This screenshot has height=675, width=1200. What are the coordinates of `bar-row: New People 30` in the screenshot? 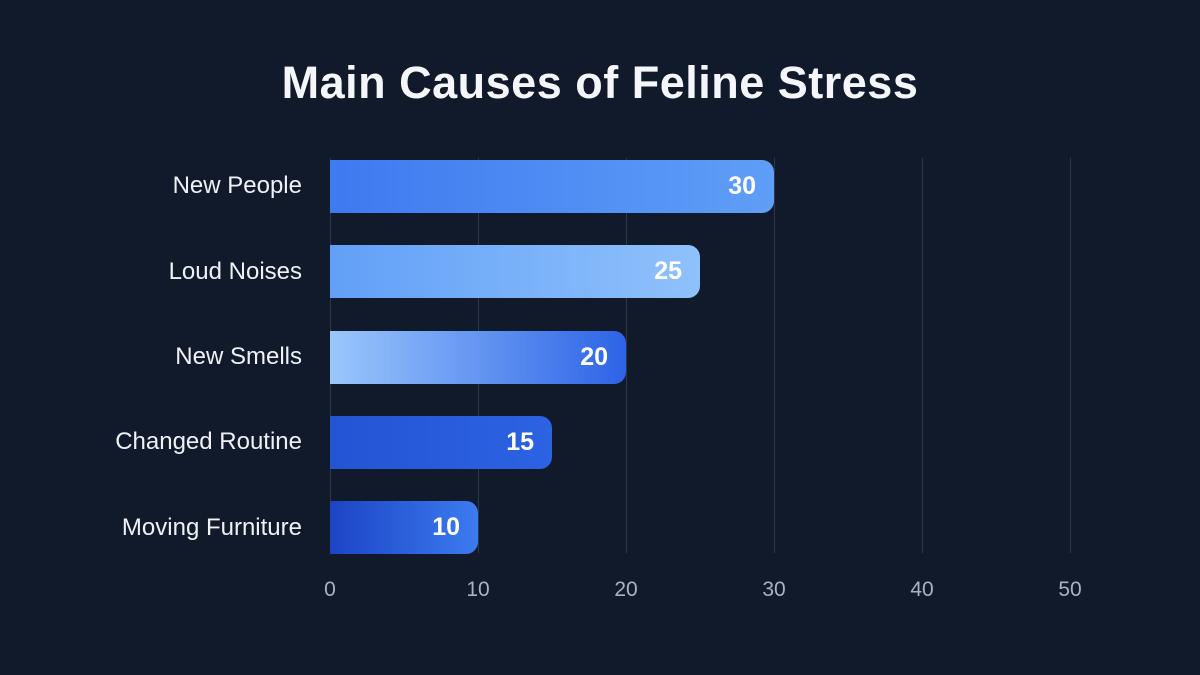 It's located at (600, 186).